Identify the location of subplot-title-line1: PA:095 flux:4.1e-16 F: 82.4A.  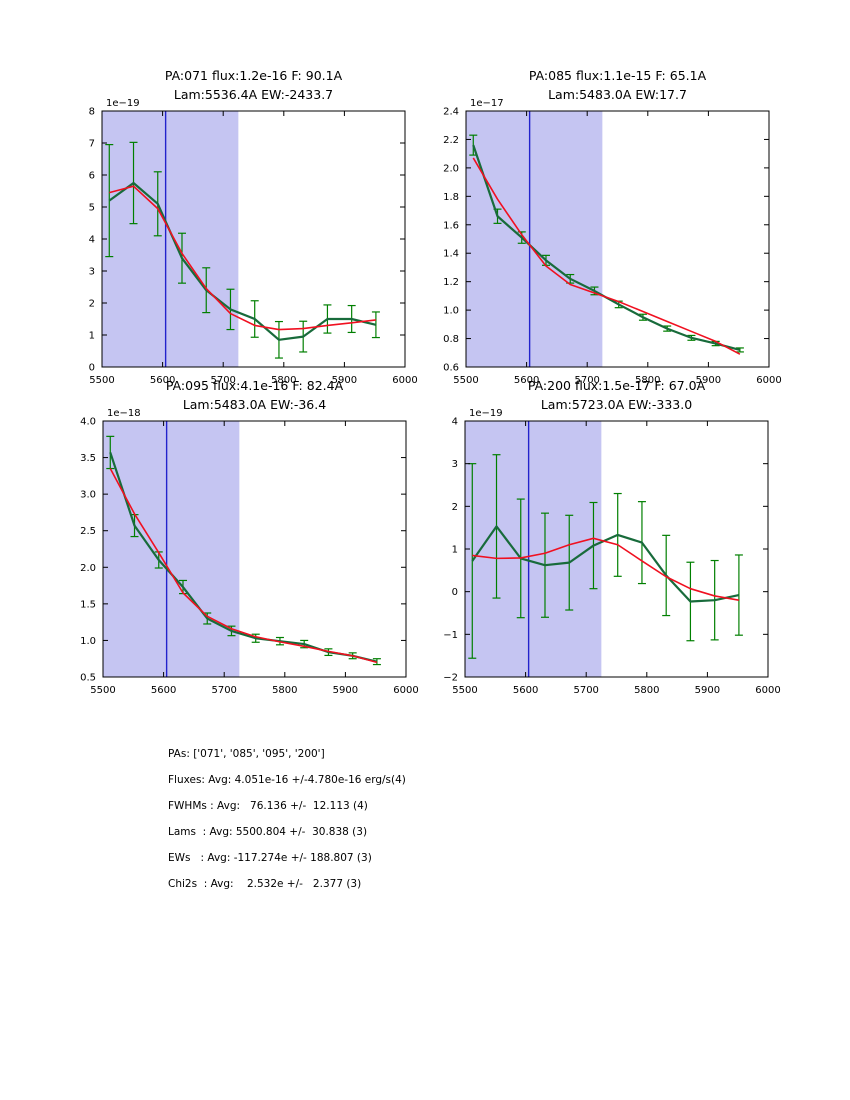
(255, 385).